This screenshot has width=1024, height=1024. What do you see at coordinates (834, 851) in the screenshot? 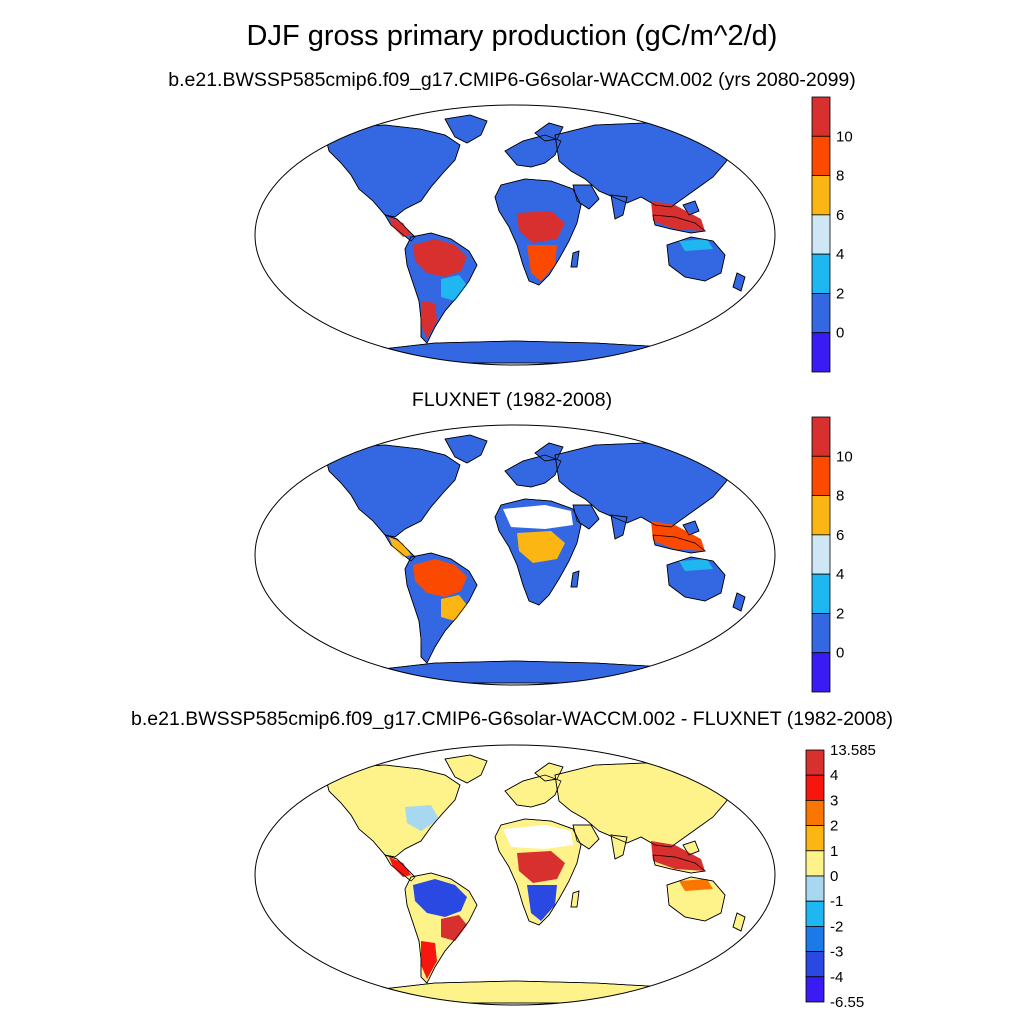
I see `colorbar-label: 1` at bounding box center [834, 851].